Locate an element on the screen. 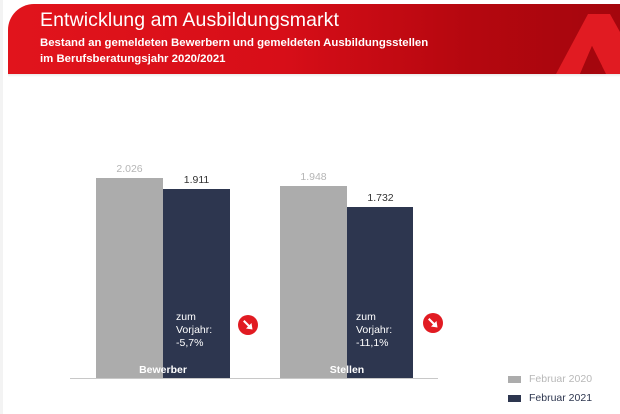 The width and height of the screenshot is (620, 414). slide-edge is located at coordinates (1, 207).